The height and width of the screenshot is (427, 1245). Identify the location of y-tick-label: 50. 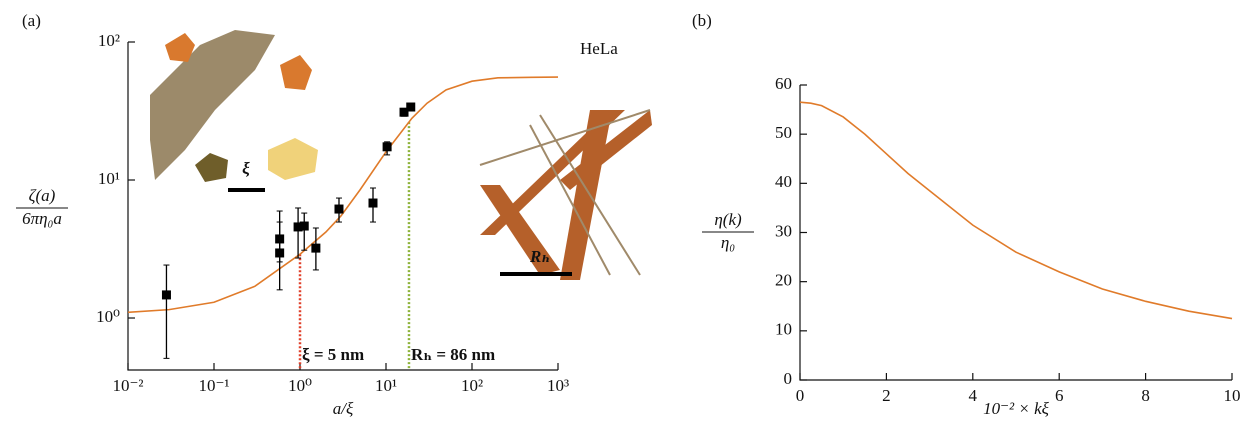
(783, 132).